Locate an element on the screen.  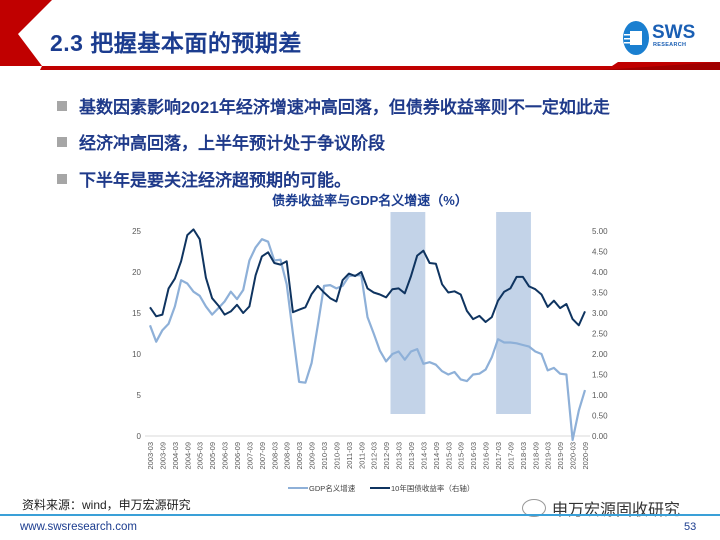
x-tick-label: 2004-03 is located at coordinates (175, 456).